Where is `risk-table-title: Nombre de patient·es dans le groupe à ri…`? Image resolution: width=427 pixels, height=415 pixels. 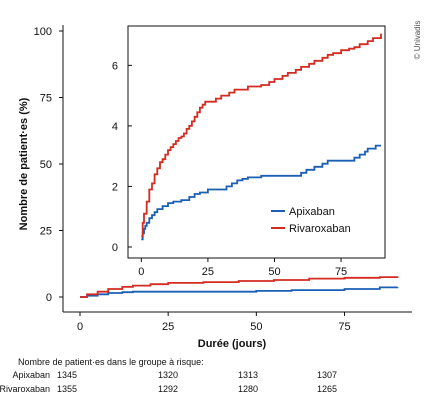
risk-table-title: Nombre de patient·es dans le groupe à ri… is located at coordinates (111, 362).